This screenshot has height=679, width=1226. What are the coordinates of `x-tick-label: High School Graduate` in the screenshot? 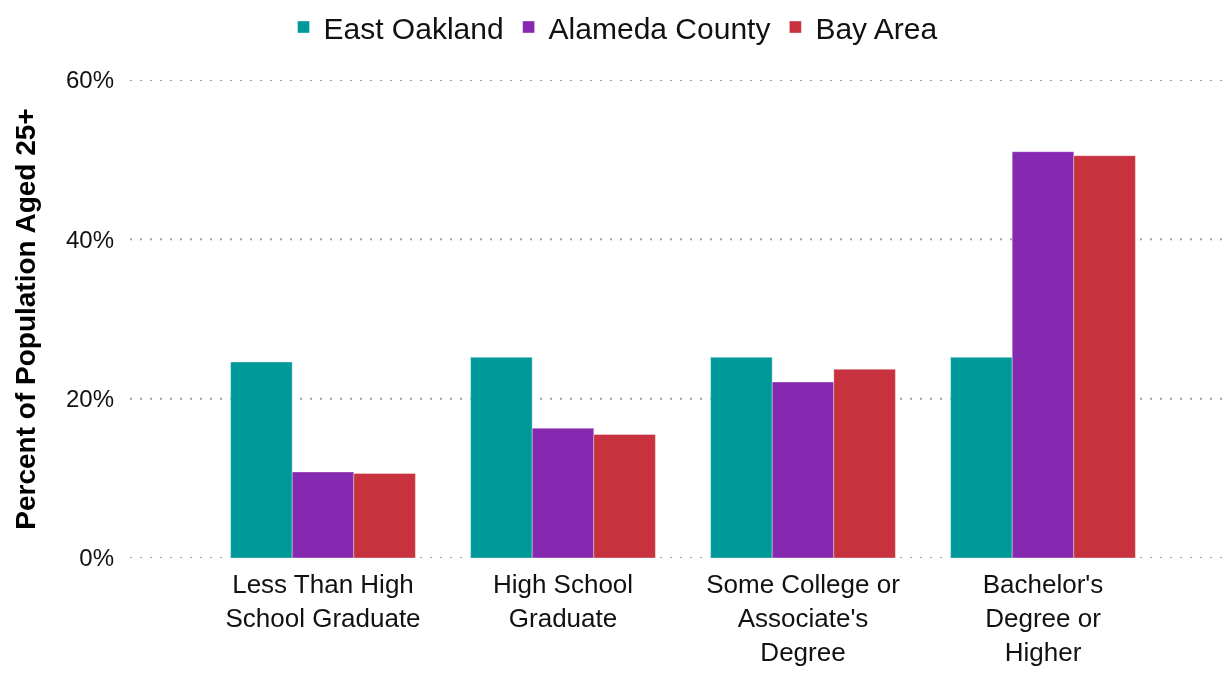 It's located at (563, 601).